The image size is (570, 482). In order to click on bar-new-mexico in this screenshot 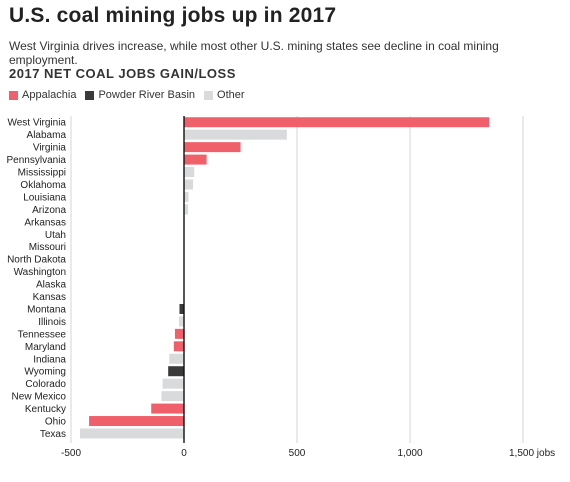, I will do `click(172, 396)`.